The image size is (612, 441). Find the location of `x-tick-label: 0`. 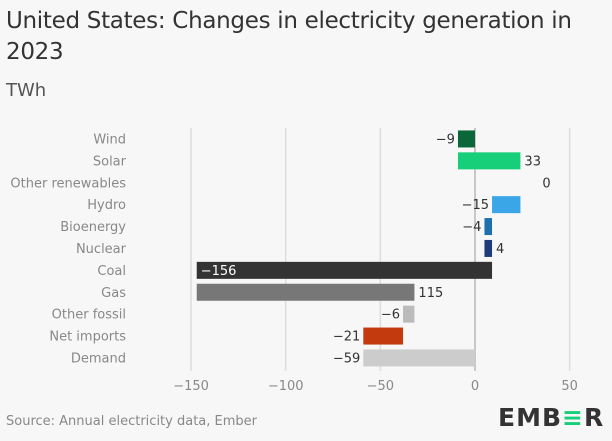

x-tick-label: 0 is located at coordinates (475, 386).